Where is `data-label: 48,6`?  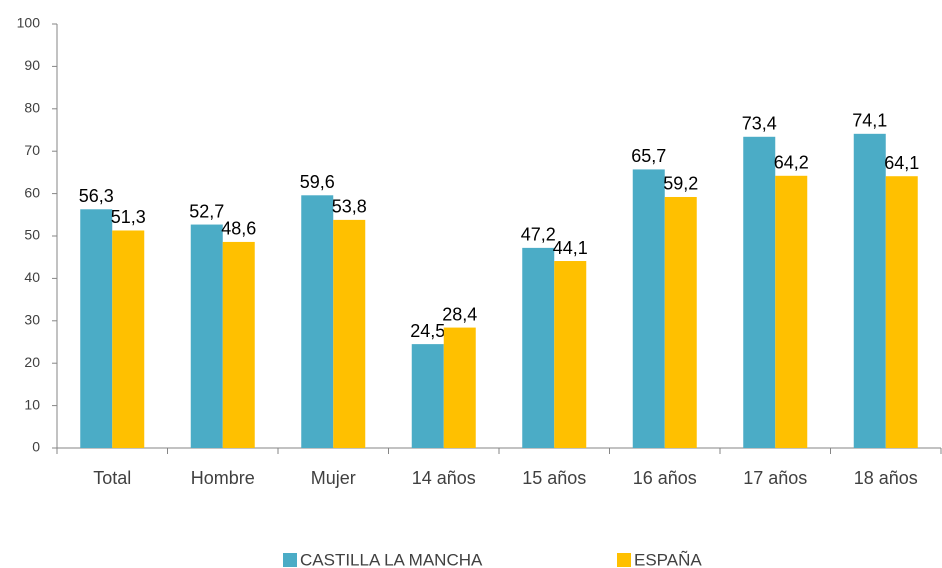
data-label: 48,6 is located at coordinates (238, 229).